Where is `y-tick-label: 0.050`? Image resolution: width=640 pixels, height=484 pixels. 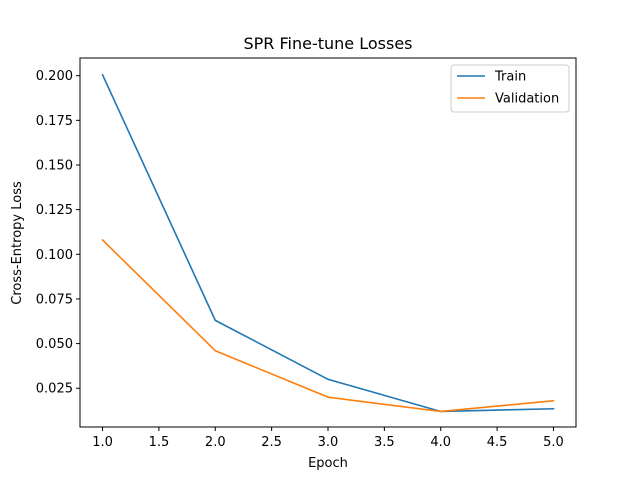
y-tick-label: 0.050 is located at coordinates (54, 344).